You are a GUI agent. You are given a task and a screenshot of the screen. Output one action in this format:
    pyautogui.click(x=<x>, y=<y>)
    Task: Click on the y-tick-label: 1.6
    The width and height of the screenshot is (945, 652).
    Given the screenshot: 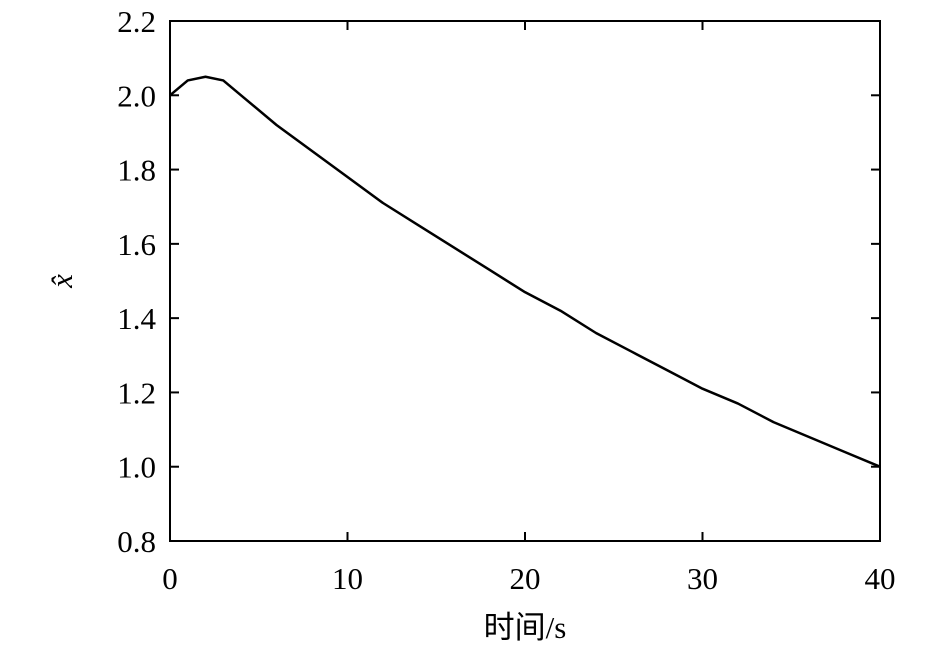 What is the action you would take?
    pyautogui.click(x=136, y=244)
    